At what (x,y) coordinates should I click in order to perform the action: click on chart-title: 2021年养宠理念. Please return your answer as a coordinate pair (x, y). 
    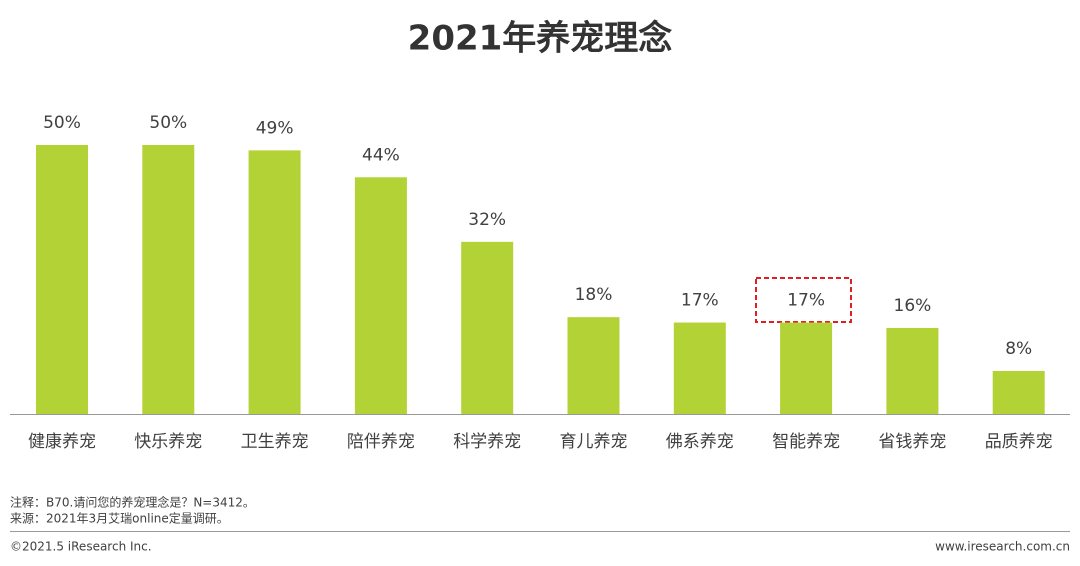
    Looking at the image, I should click on (540, 39).